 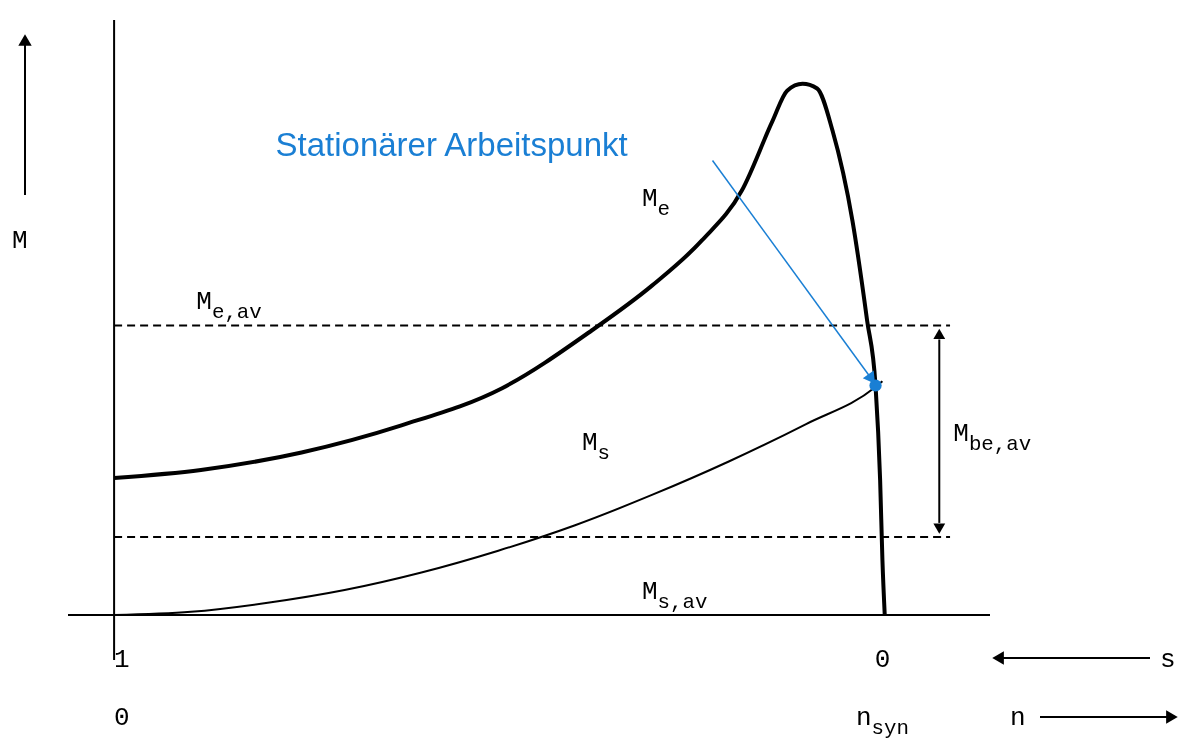 What do you see at coordinates (1168, 660) in the screenshot?
I see `text: s` at bounding box center [1168, 660].